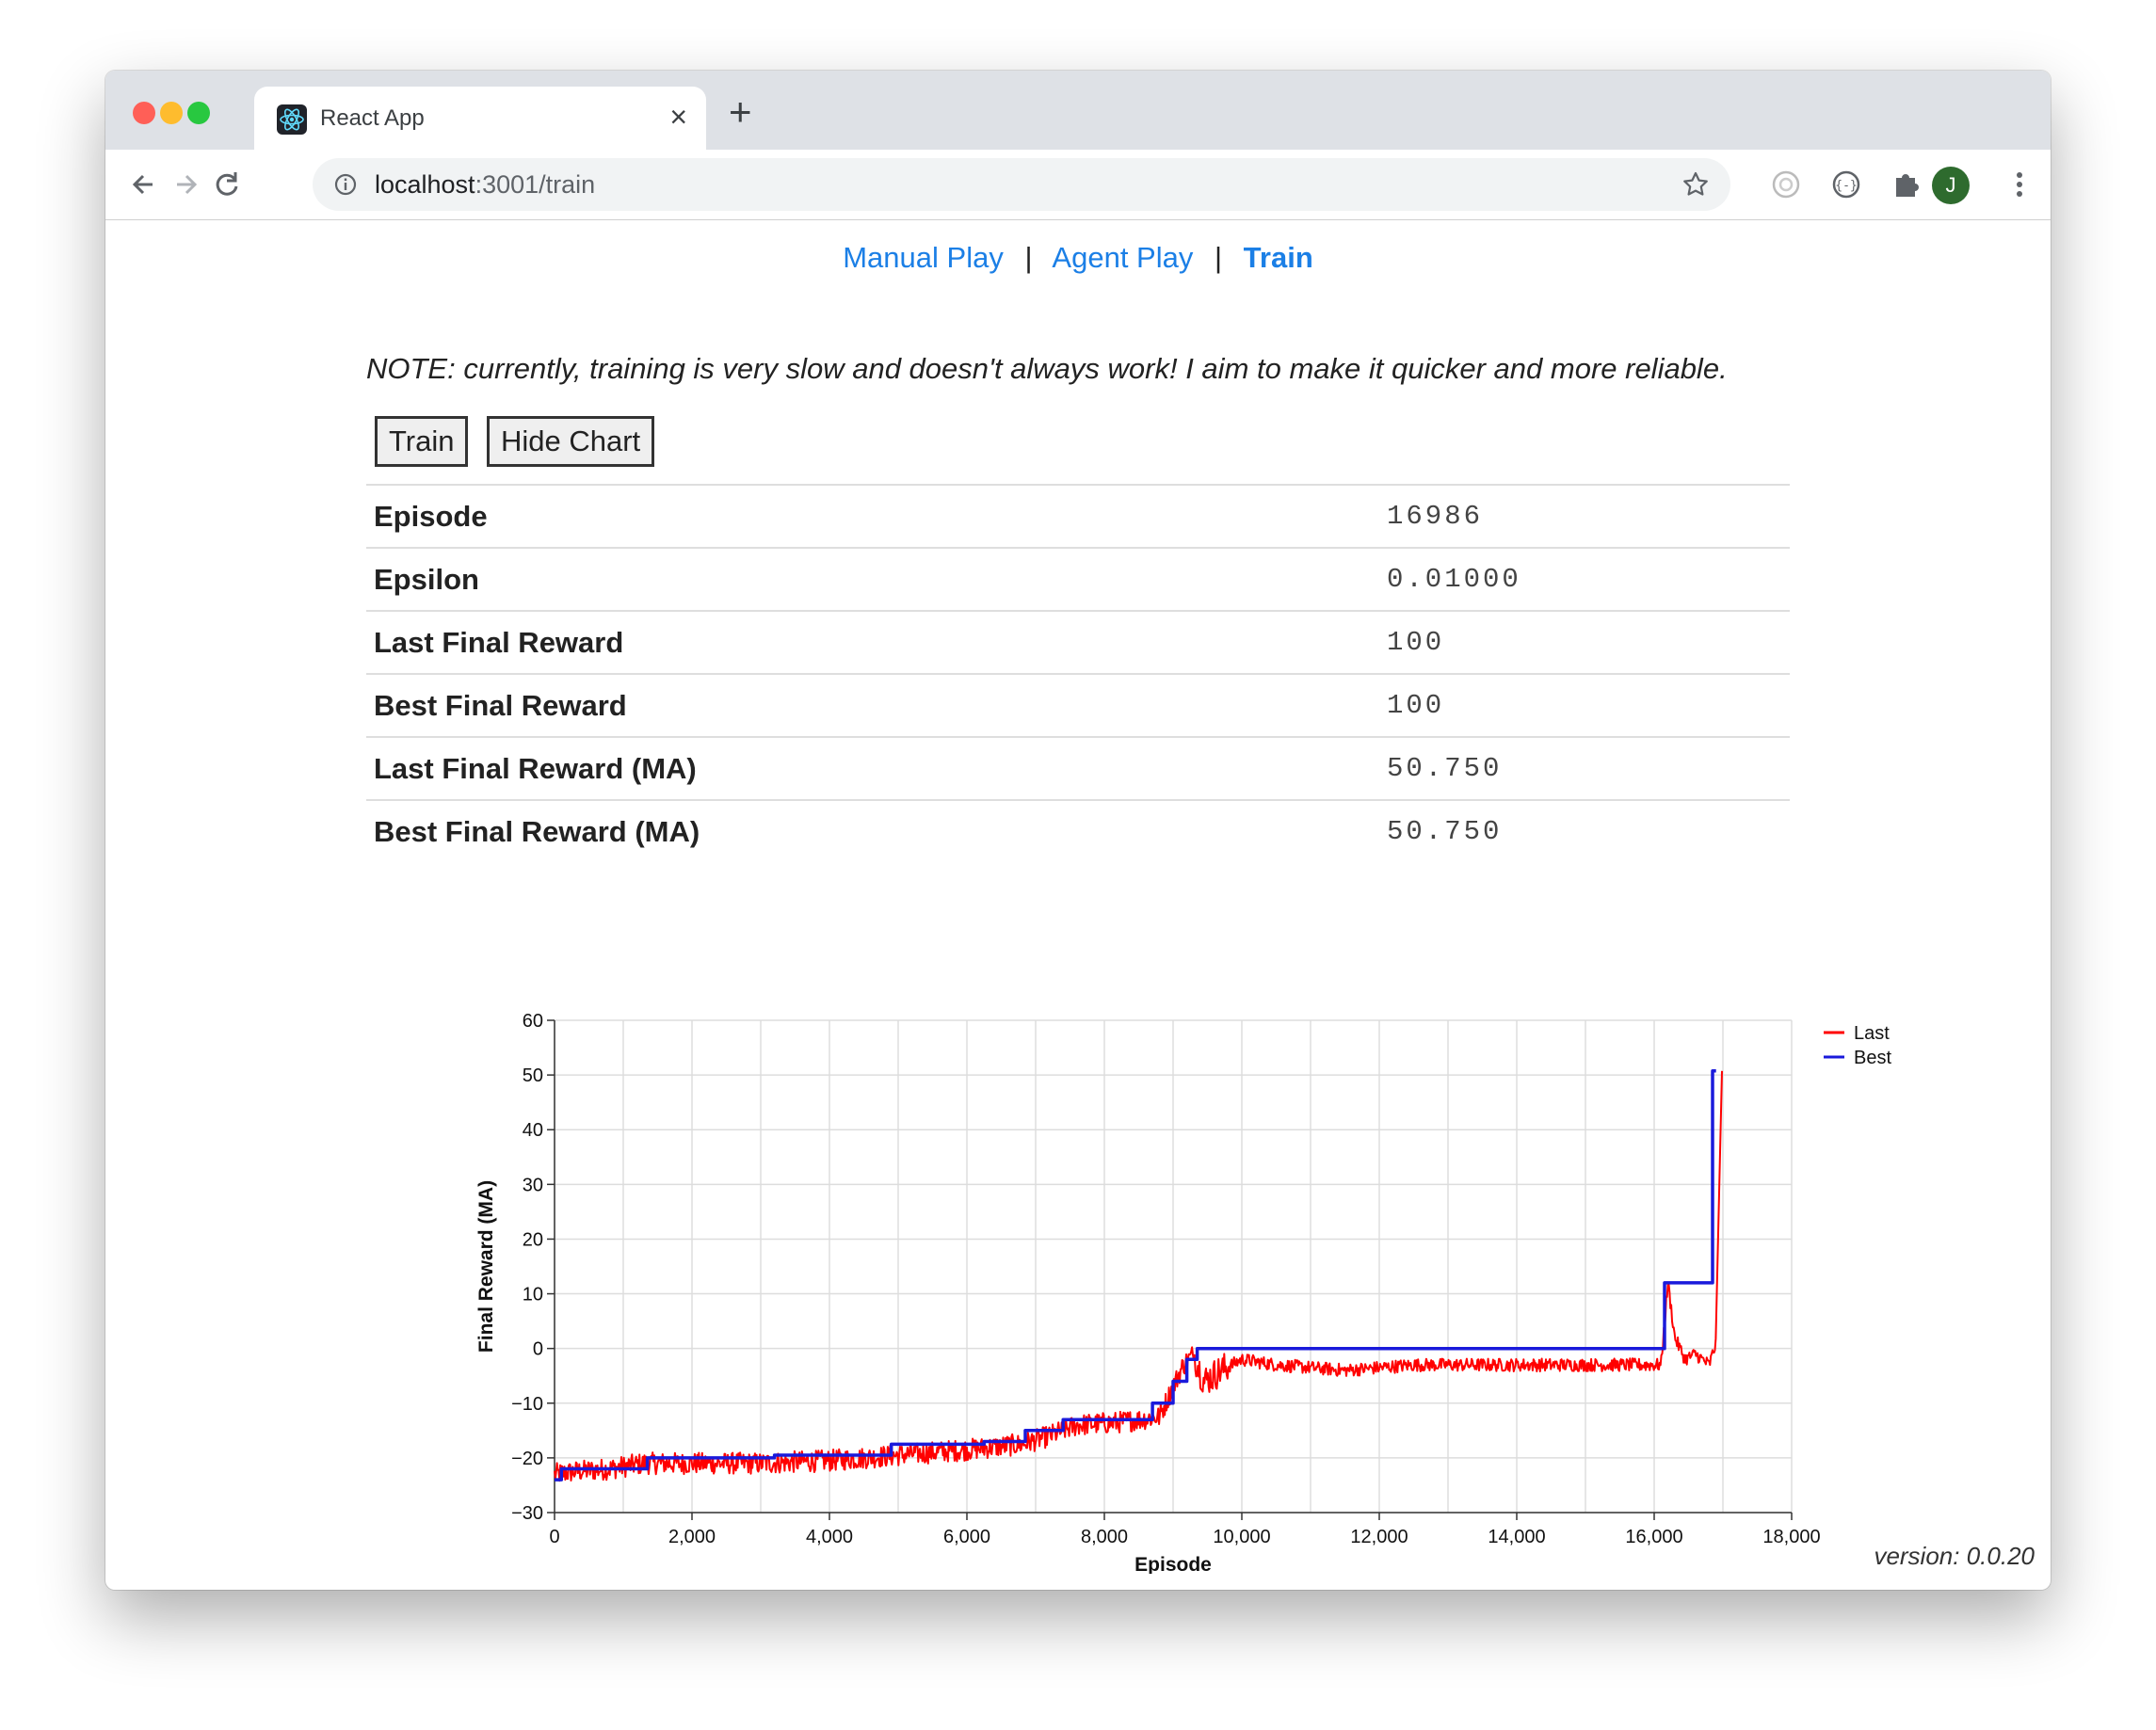 Image resolution: width=2156 pixels, height=1730 pixels. What do you see at coordinates (345, 185) in the screenshot?
I see `info-icon` at bounding box center [345, 185].